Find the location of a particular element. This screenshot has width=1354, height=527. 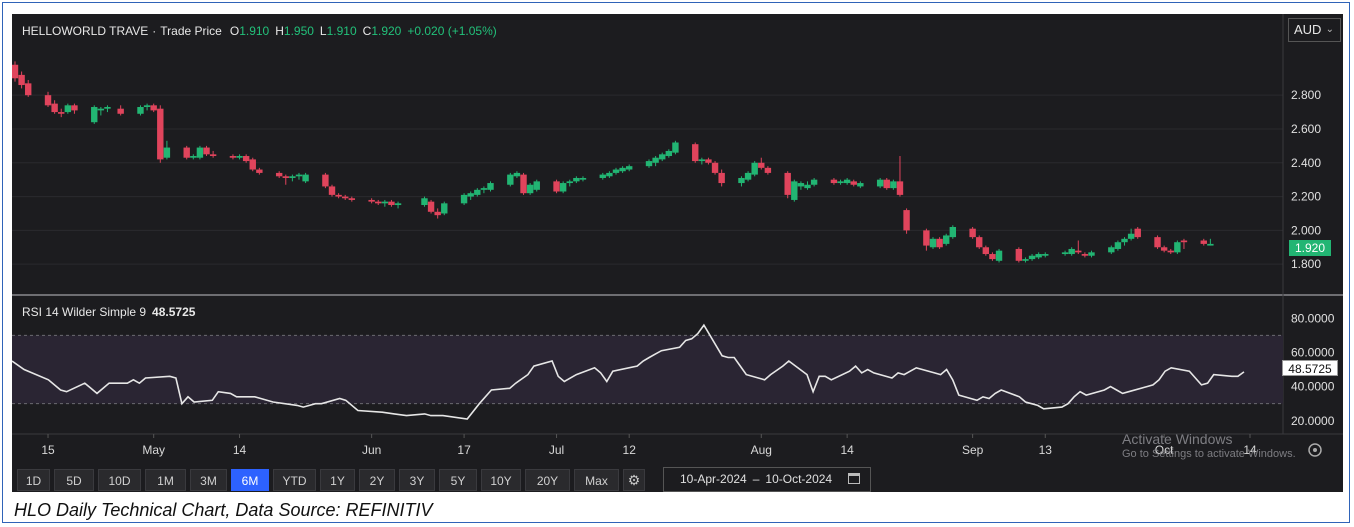

x-tick-label: Jul is located at coordinates (556, 450).